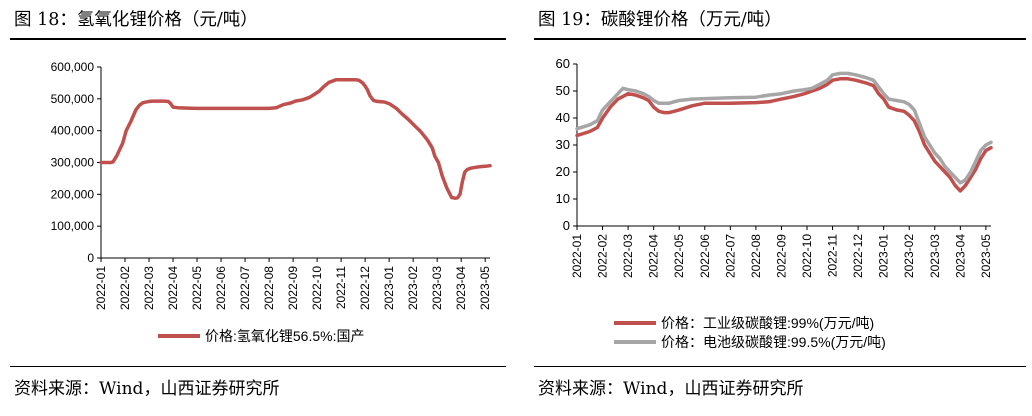 This screenshot has width=1032, height=416. Describe the element at coordinates (563, 63) in the screenshot. I see `y-tick-label: 60` at that location.